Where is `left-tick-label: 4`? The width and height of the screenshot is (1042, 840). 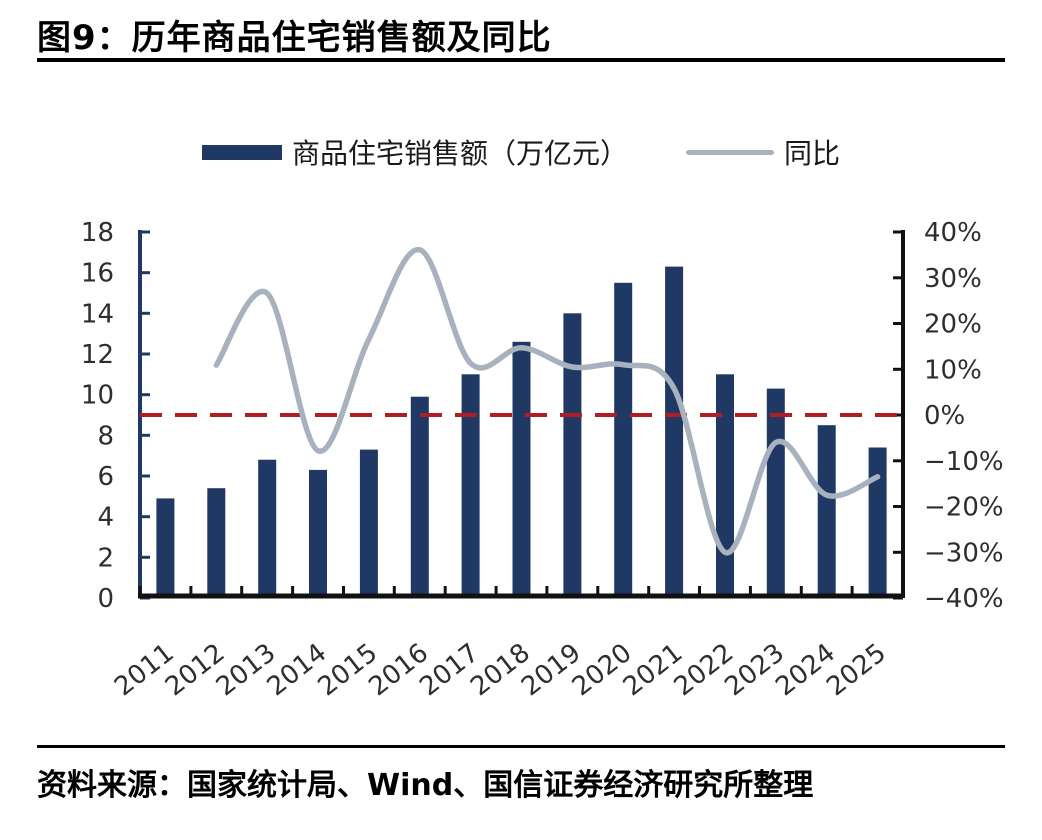 left-tick-label: 4 is located at coordinates (105, 518).